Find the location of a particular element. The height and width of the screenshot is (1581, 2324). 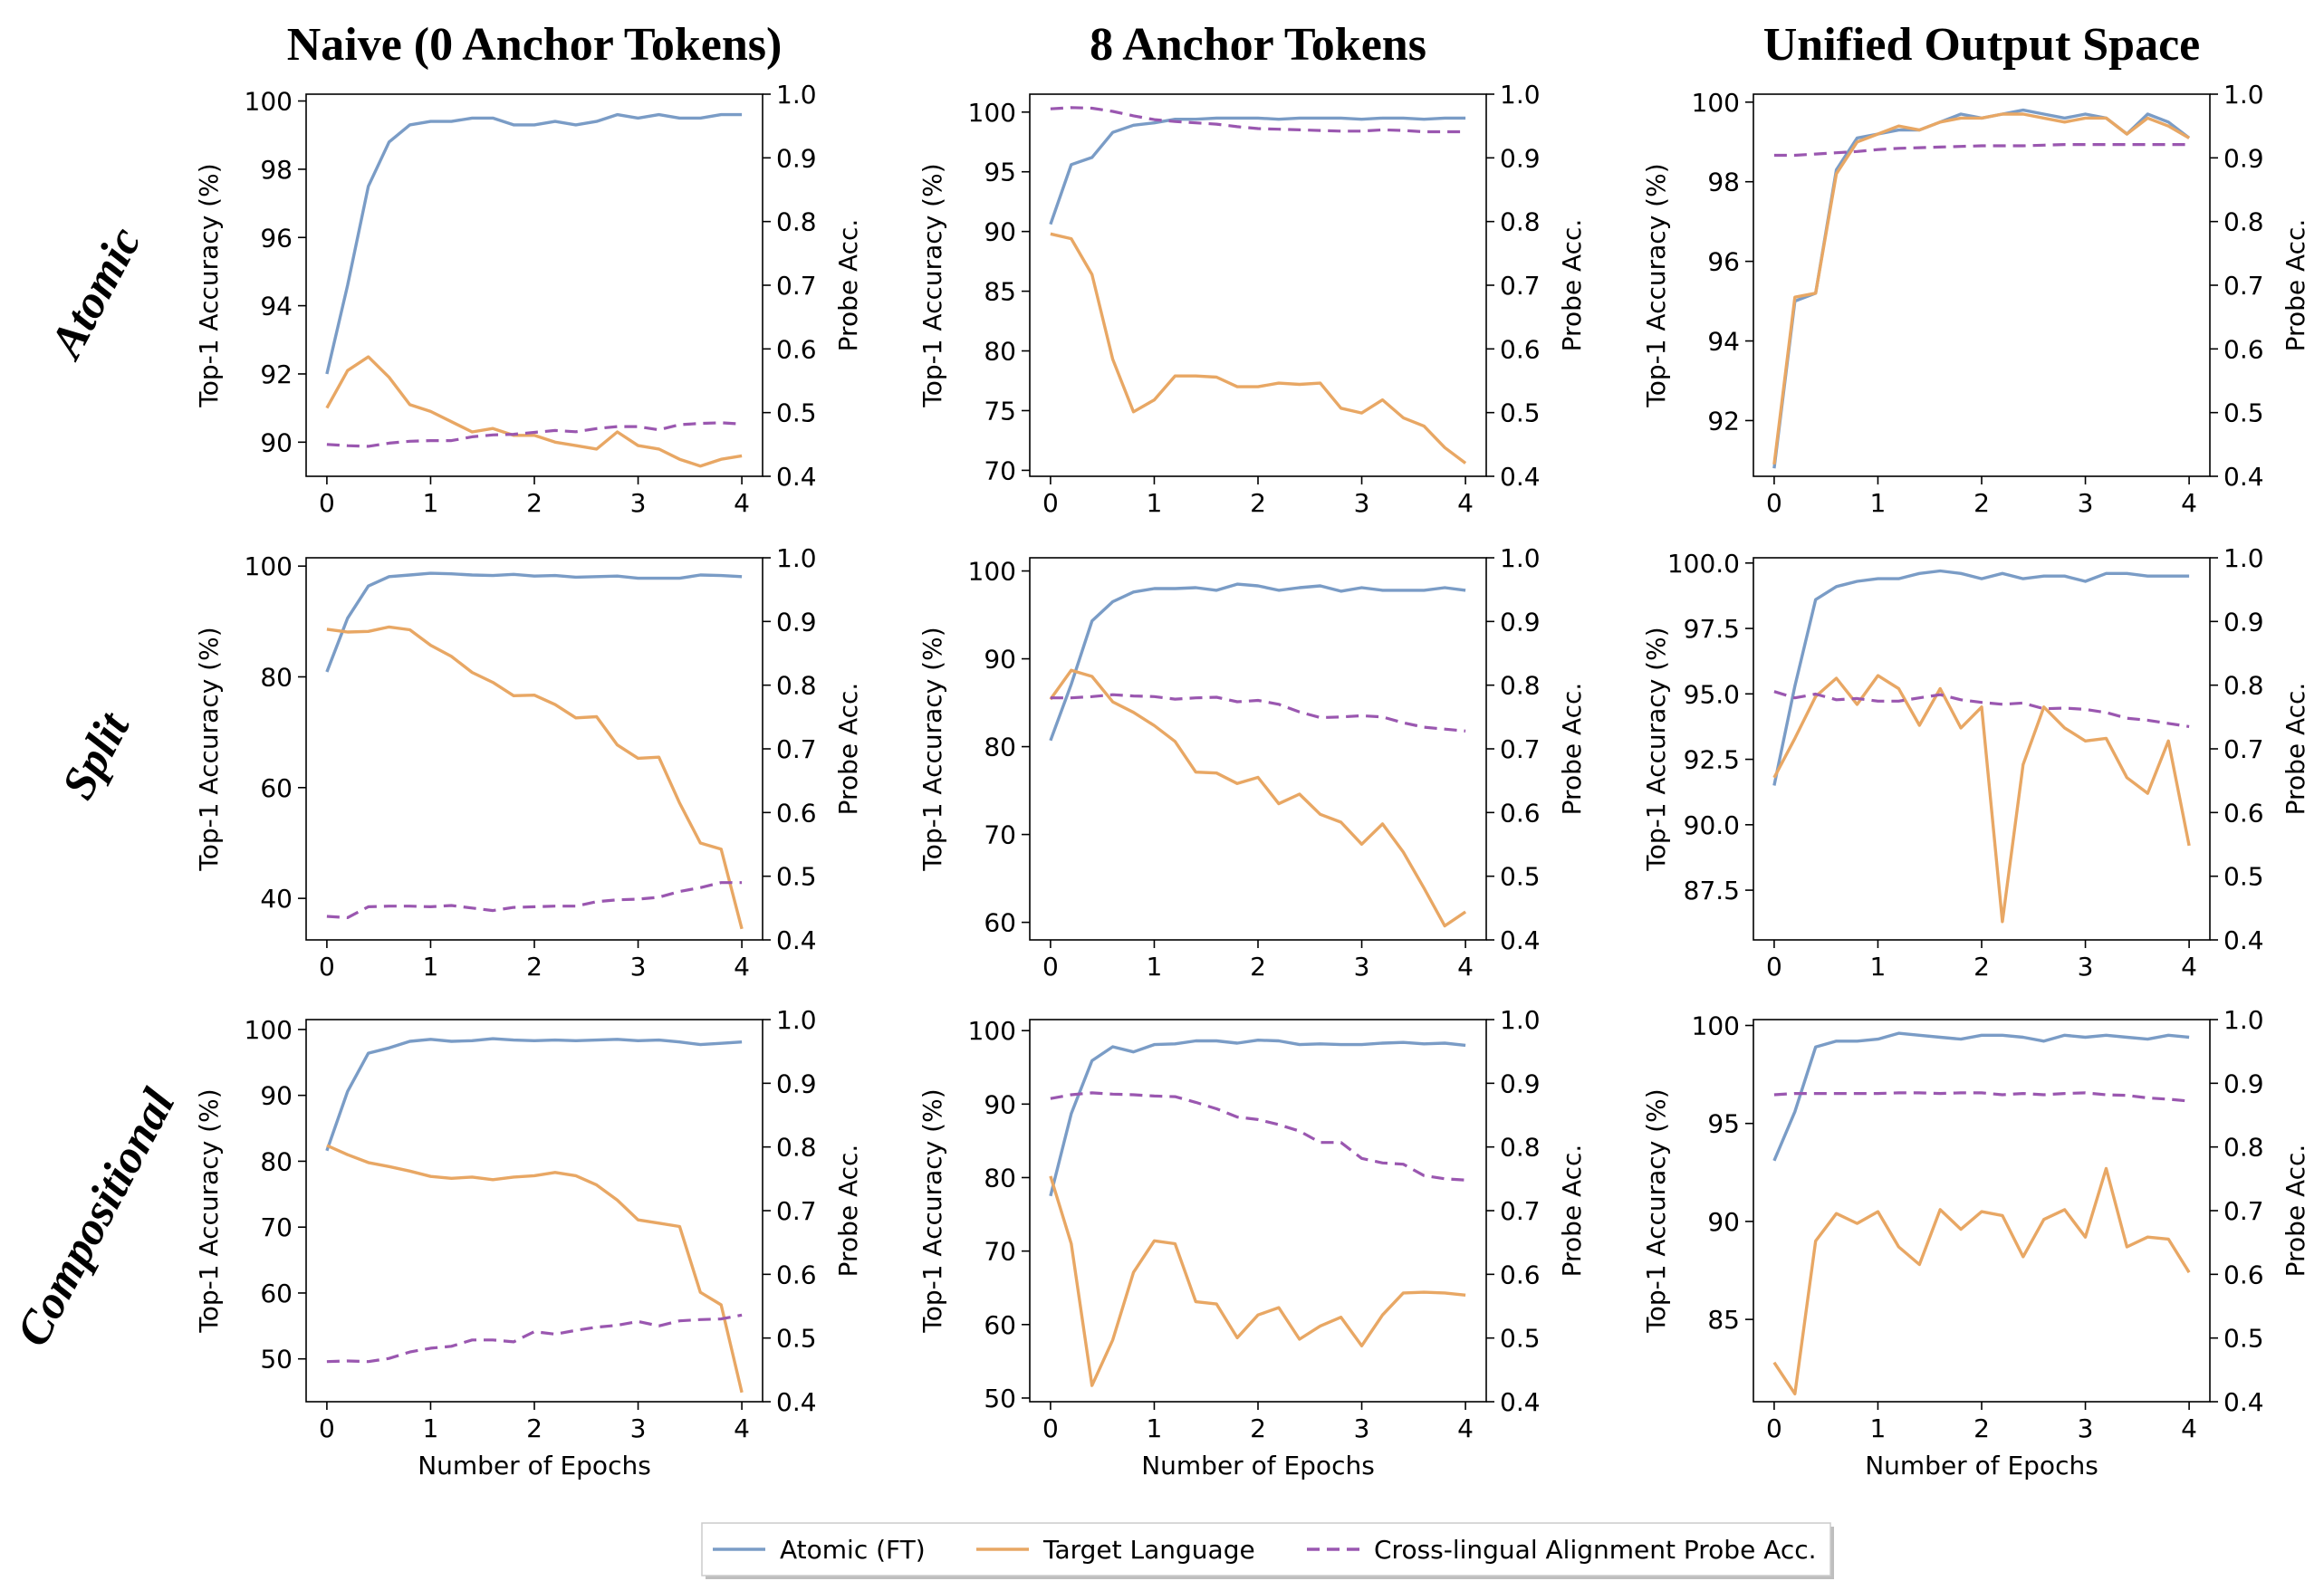

y-tick-label: 50 is located at coordinates (276, 1360).